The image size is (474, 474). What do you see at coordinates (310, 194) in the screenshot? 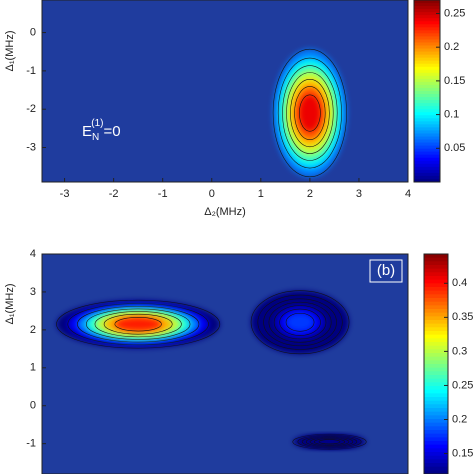
I see `x-tick-label: 2` at bounding box center [310, 194].